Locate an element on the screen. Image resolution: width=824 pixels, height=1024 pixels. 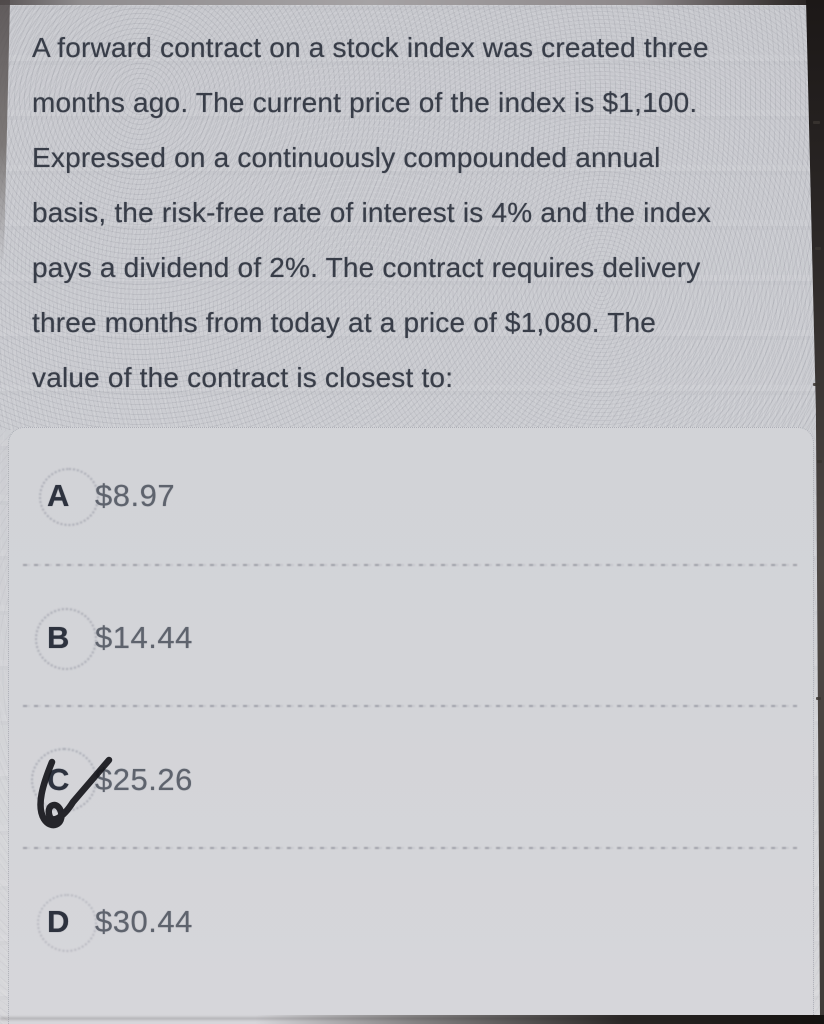
option-letter: C is located at coordinates (58, 779).